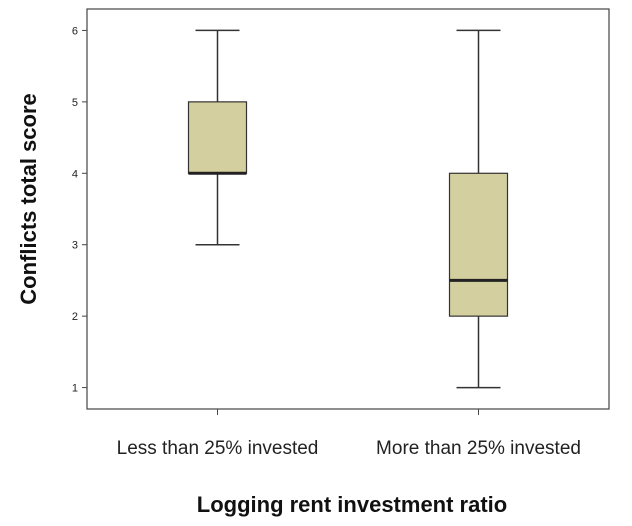  I want to click on y-tick-label: 2, so click(75, 317).